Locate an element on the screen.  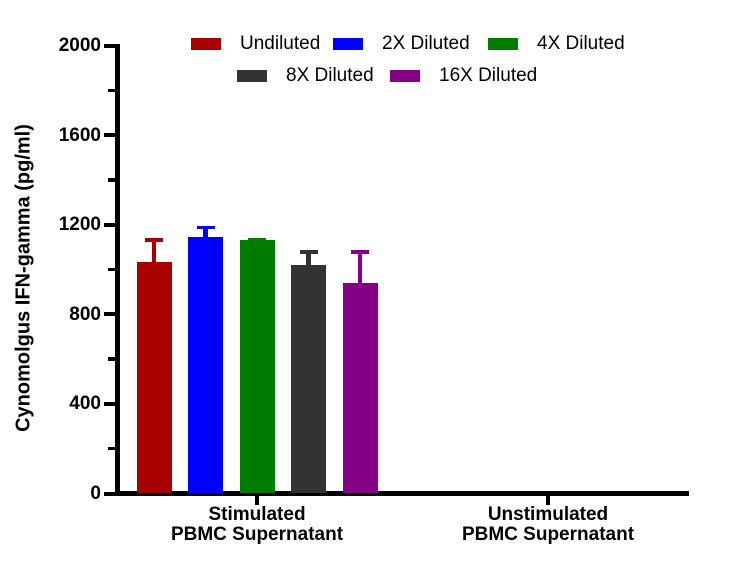
x-axis-line is located at coordinates (402, 493).